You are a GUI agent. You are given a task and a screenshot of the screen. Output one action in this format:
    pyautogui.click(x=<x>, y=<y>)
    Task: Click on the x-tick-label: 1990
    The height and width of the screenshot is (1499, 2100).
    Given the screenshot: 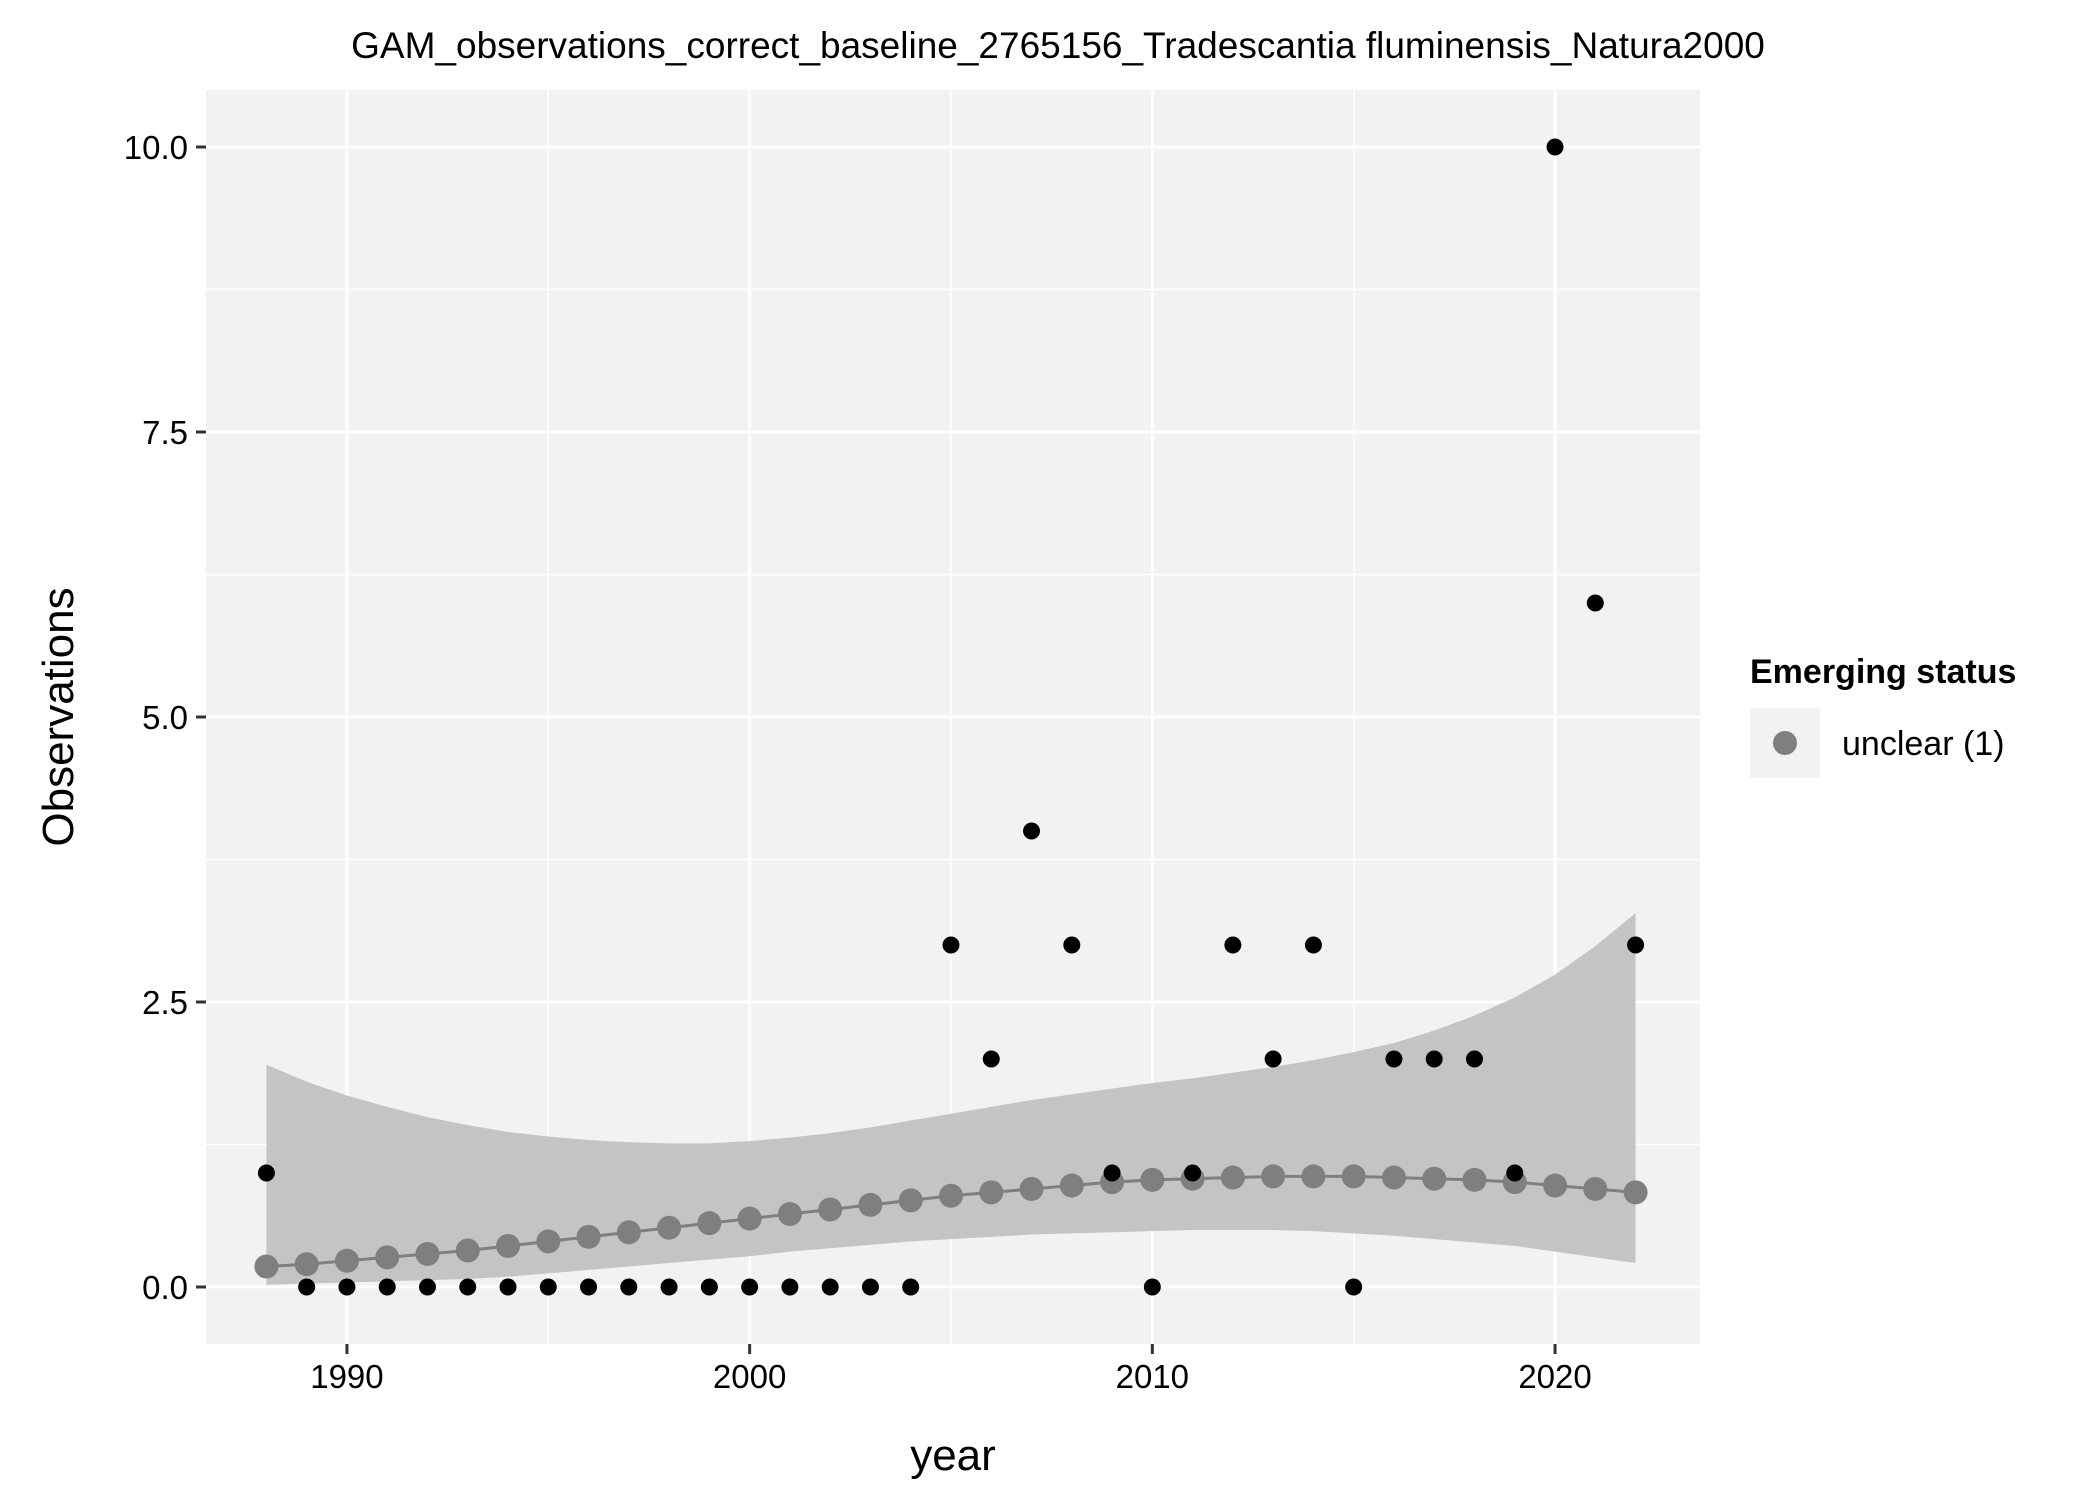 What is the action you would take?
    pyautogui.click(x=346, y=1376)
    